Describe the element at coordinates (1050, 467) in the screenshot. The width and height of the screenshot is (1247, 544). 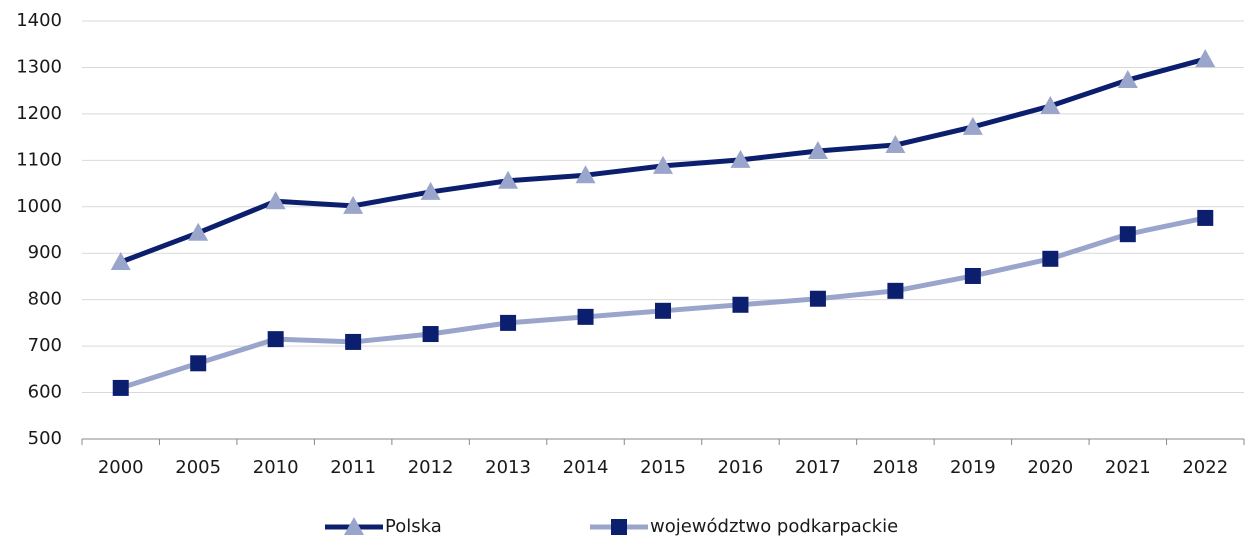
I see `x-tick-label: 2020` at that location.